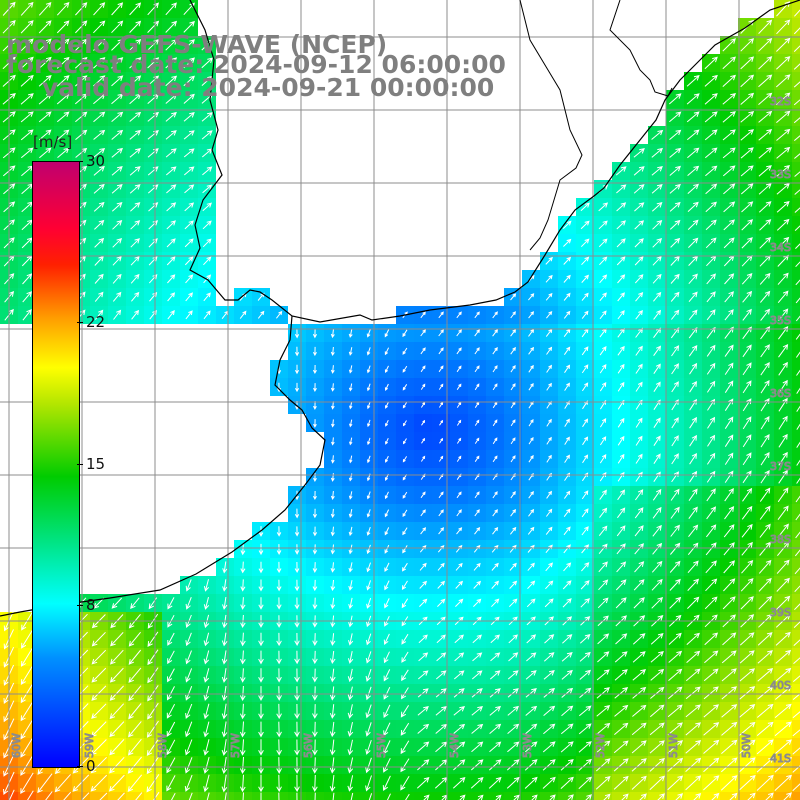 This screenshot has width=800, height=800. I want to click on lon-label: 53W, so click(527, 745).